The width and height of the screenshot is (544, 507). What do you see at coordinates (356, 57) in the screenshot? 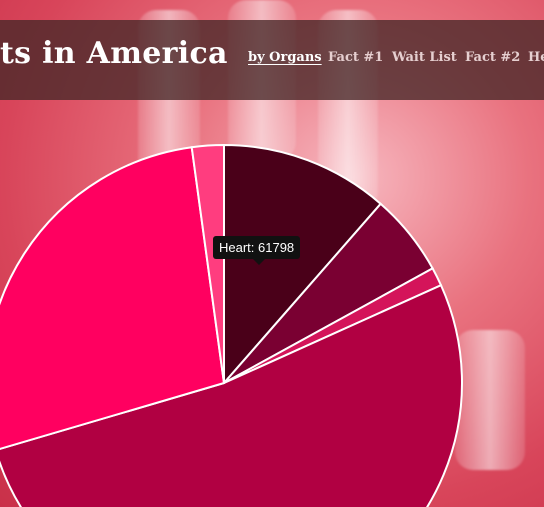
I see `nav-fact-1: Fact #1` at bounding box center [356, 57].